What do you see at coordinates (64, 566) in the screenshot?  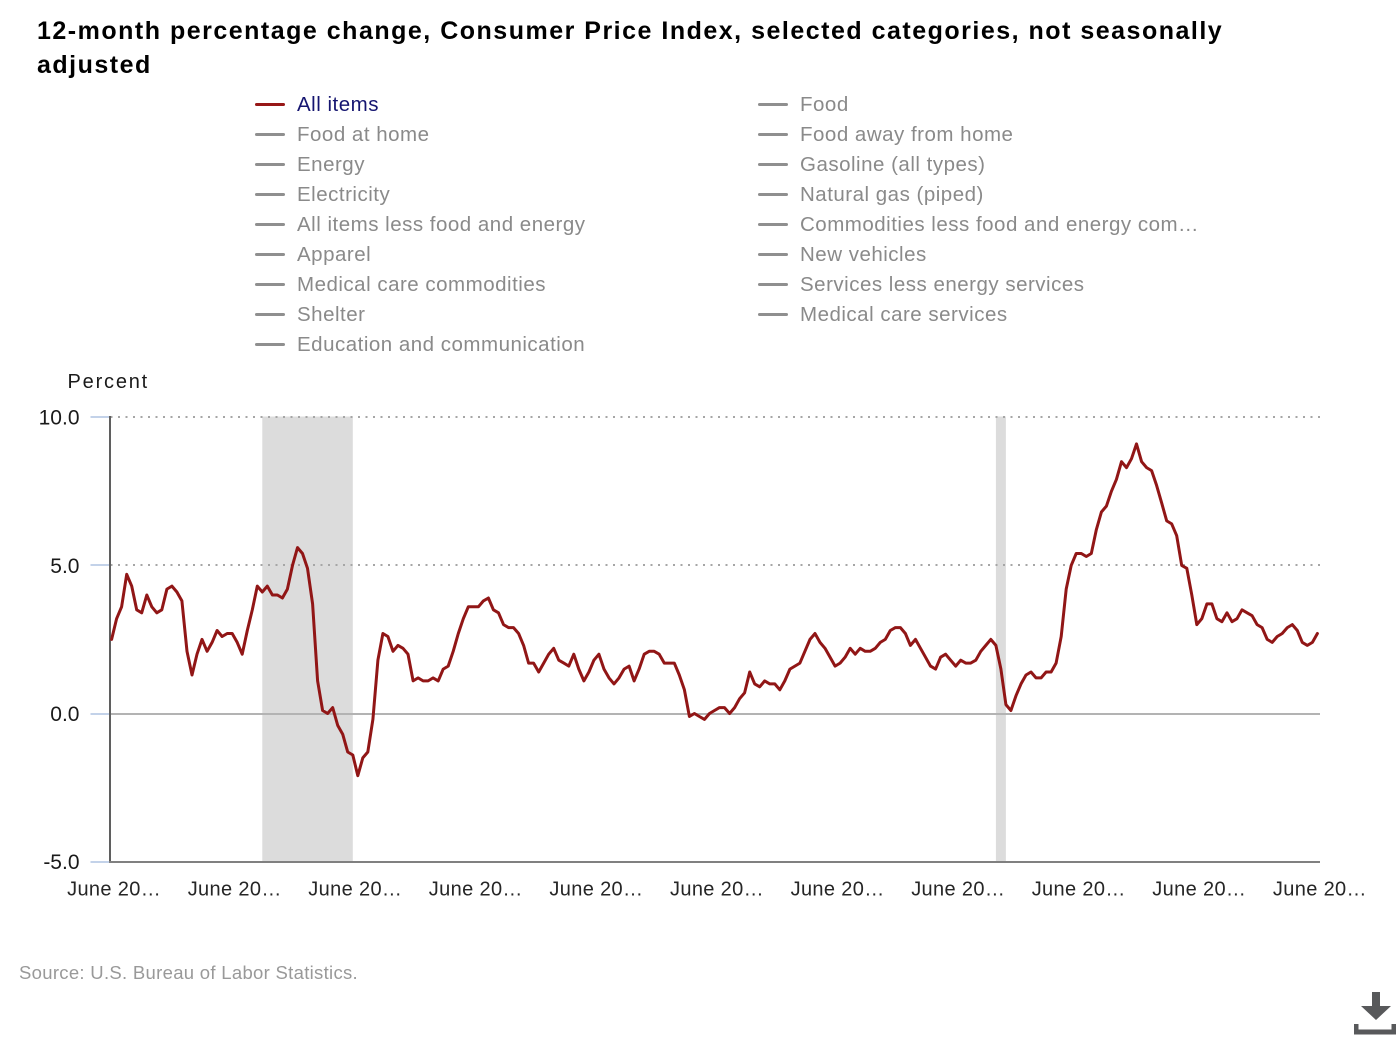 I see `svg-text: 5.0` at bounding box center [64, 566].